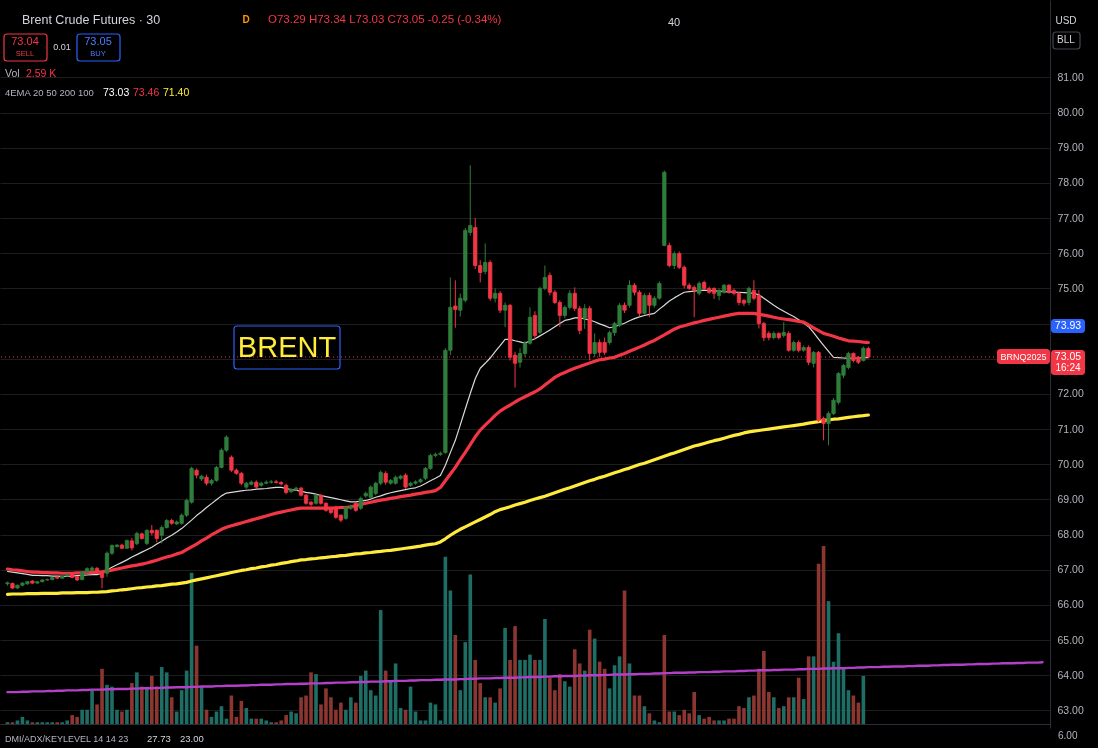 The width and height of the screenshot is (1098, 748). Describe the element at coordinates (1070, 182) in the screenshot. I see `y-tick-label: 78.00` at that location.